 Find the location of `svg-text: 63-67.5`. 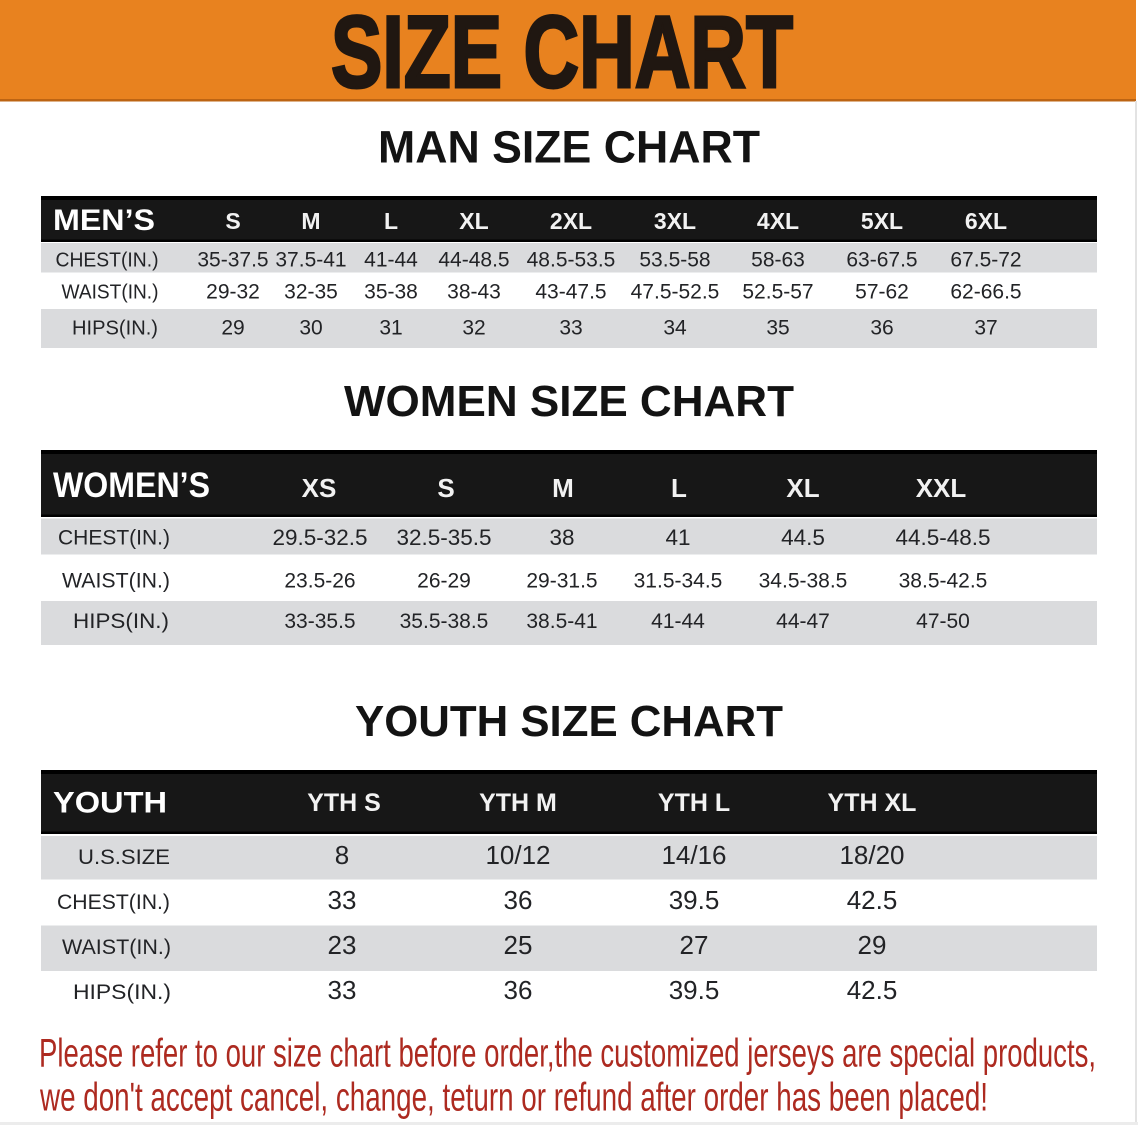

svg-text: 63-67.5 is located at coordinates (881, 260).